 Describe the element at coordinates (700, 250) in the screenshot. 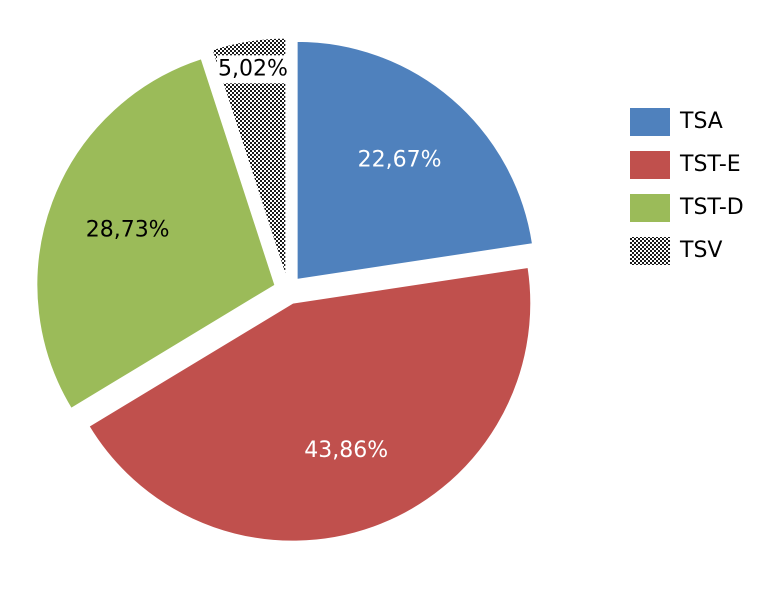

I see `legend-label: TSV` at that location.